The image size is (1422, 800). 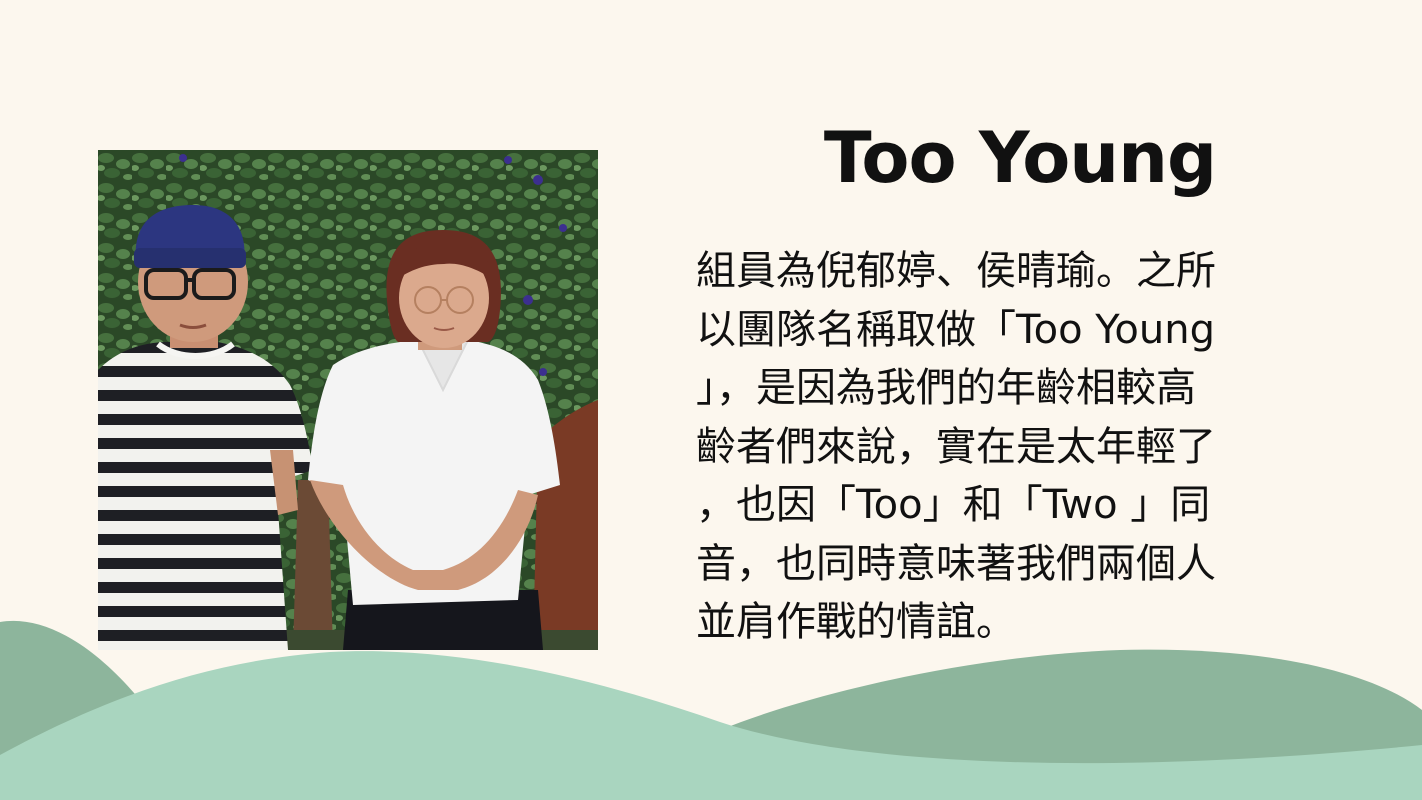 What do you see at coordinates (953, 505) in the screenshot?
I see `body-line: ，也因「Too」和「Two 」同` at bounding box center [953, 505].